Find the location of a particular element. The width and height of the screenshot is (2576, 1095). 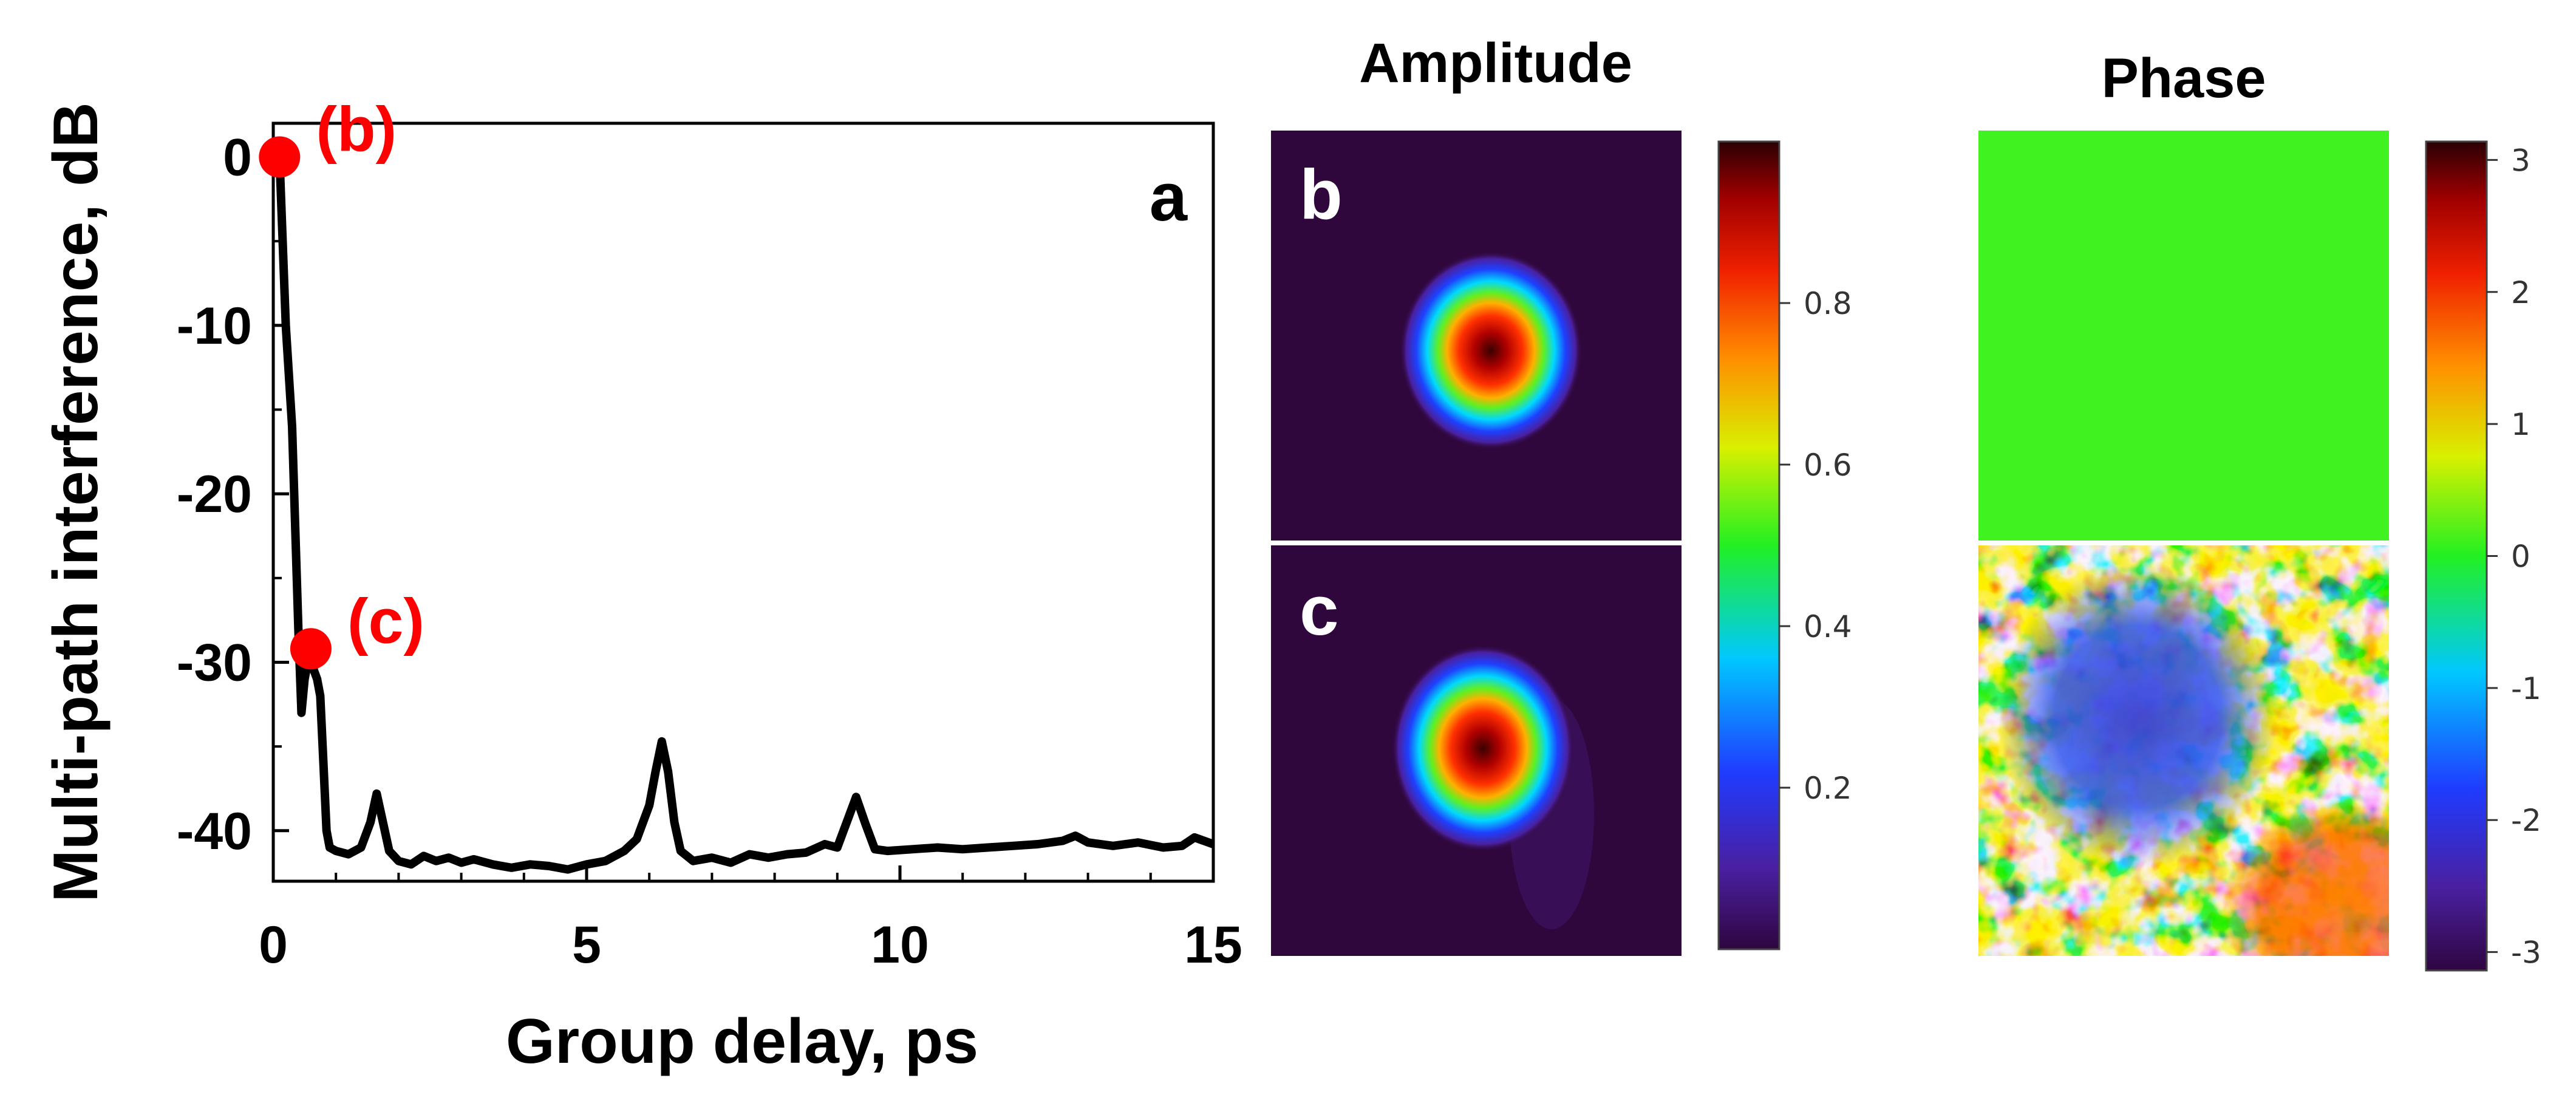

beam-spot-c is located at coordinates (1483, 748).